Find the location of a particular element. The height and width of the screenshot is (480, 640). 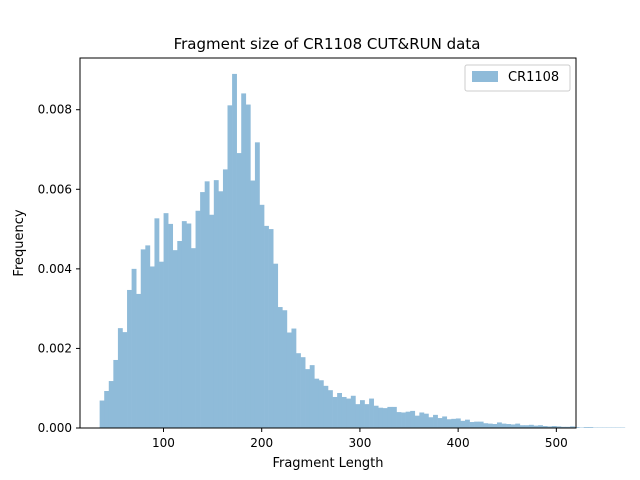

legend: CR1108 is located at coordinates (517, 78).